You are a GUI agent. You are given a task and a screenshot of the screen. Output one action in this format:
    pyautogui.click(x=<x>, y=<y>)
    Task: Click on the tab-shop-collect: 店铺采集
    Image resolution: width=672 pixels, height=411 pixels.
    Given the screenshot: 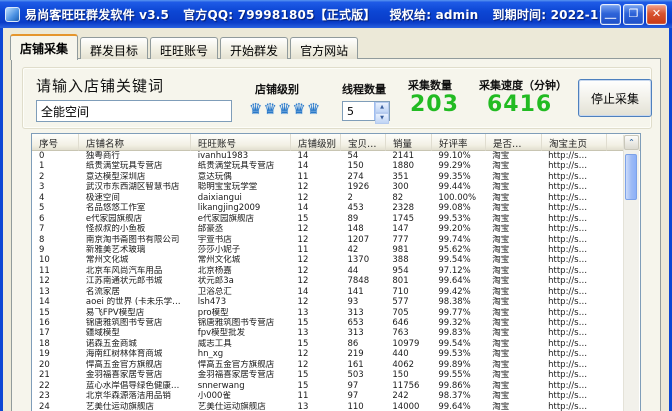 What is the action you would take?
    pyautogui.click(x=44, y=47)
    